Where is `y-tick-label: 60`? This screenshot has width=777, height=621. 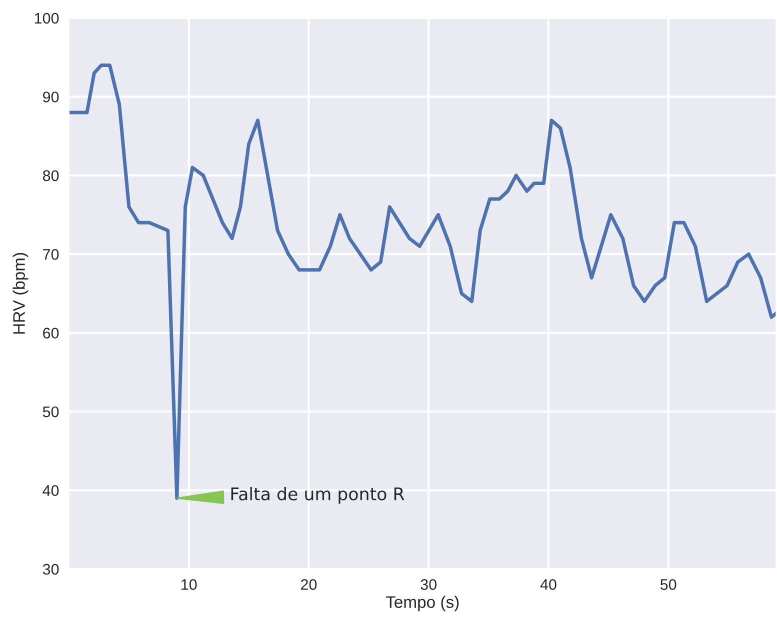
y-tick-label: 60 is located at coordinates (51, 333).